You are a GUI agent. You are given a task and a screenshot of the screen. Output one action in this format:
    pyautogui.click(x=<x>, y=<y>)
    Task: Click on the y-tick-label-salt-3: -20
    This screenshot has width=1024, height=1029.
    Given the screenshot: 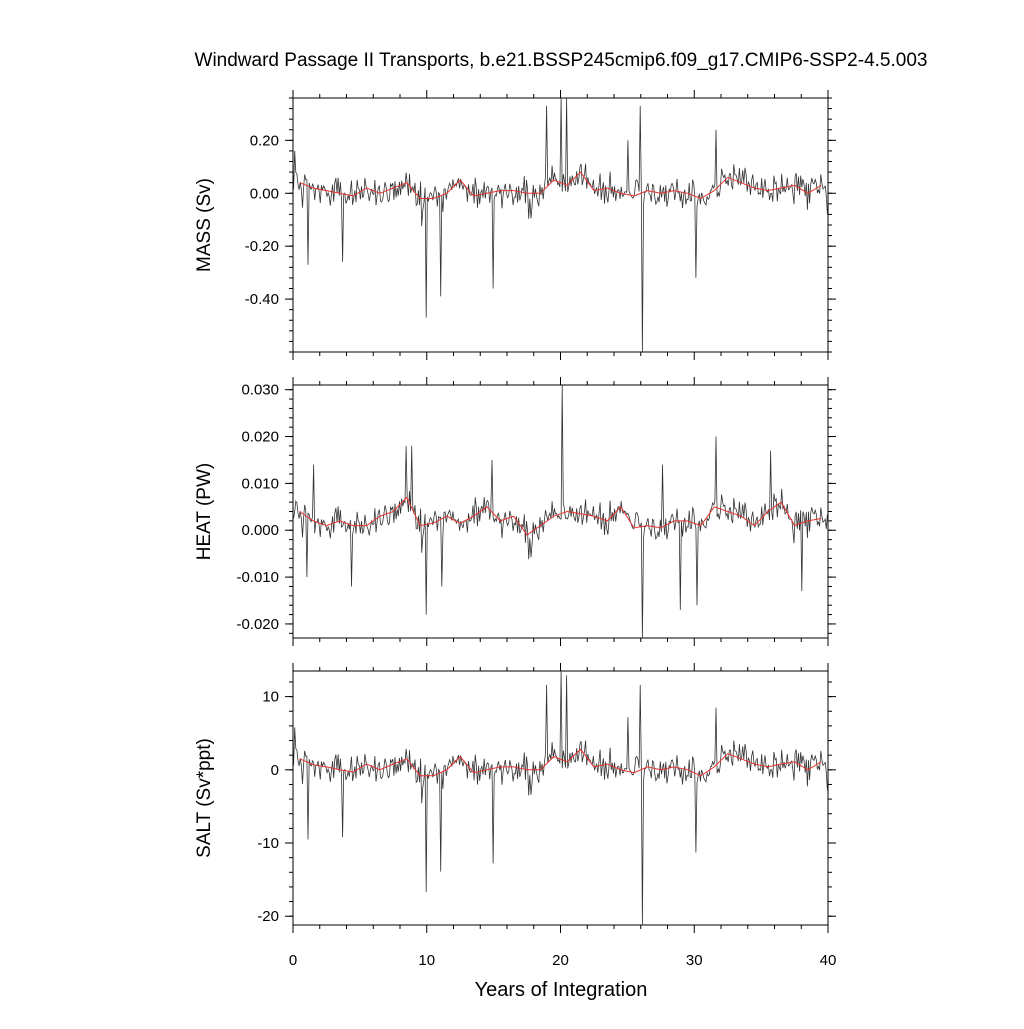 What is the action you would take?
    pyautogui.click(x=268, y=916)
    